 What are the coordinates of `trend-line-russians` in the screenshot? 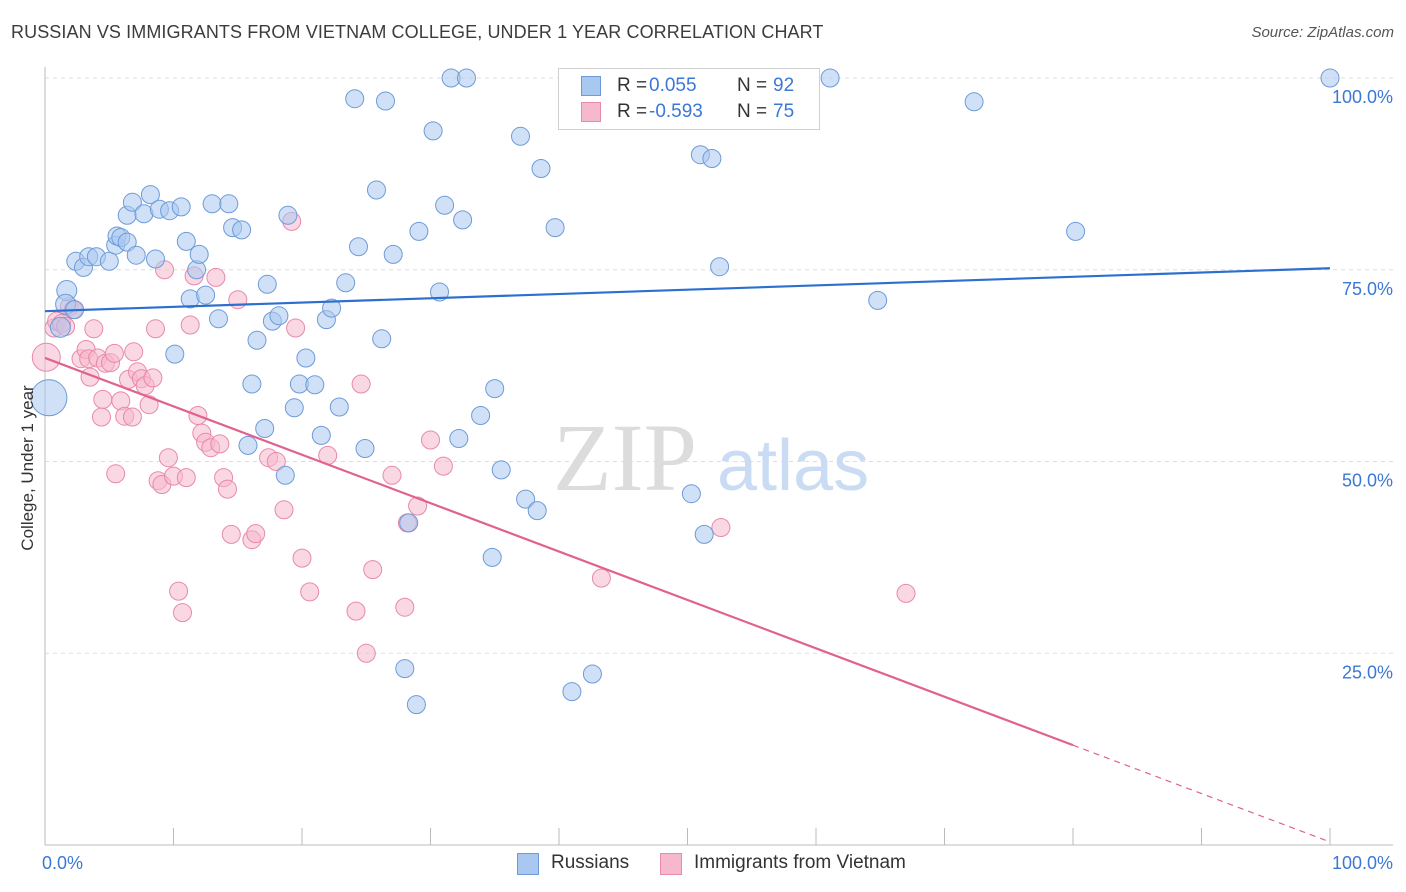 It's located at (687, 290).